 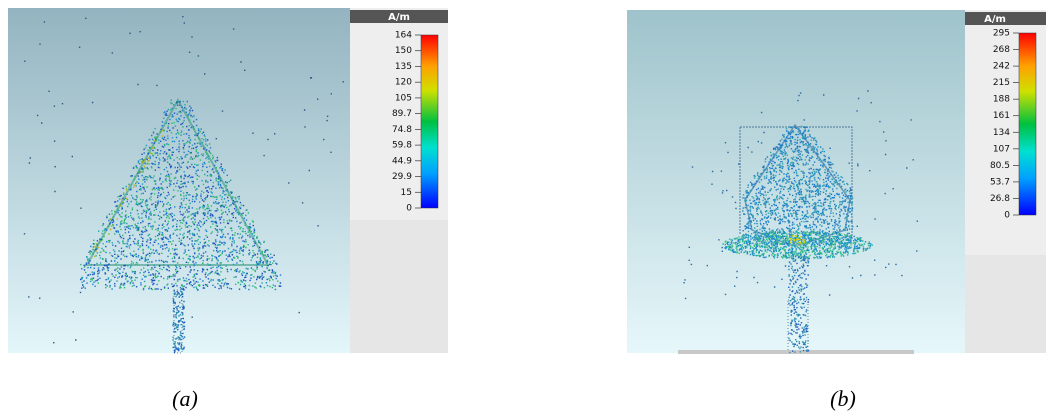 I want to click on scale-label: 268, so click(x=1001, y=50).